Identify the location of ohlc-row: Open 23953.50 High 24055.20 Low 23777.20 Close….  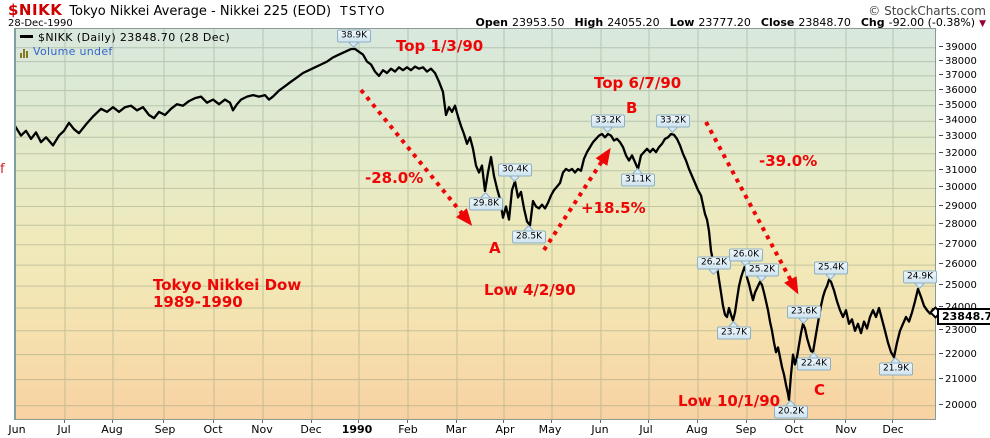
(725, 22).